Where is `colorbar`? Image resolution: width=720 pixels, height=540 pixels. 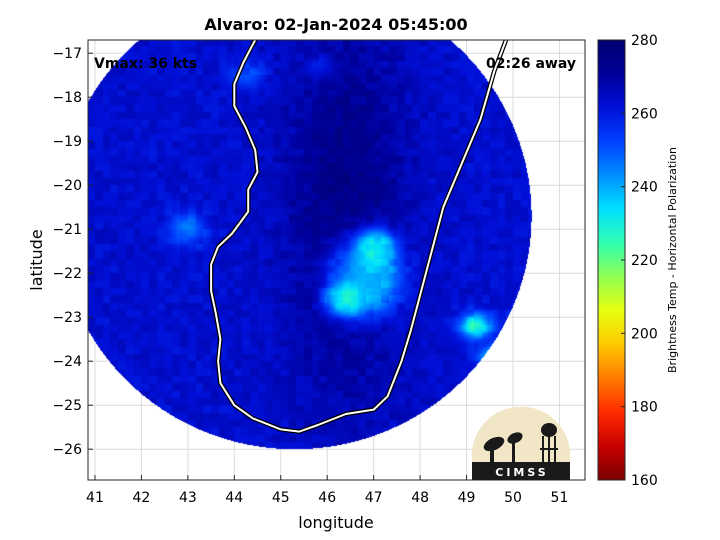
colorbar is located at coordinates (611, 260).